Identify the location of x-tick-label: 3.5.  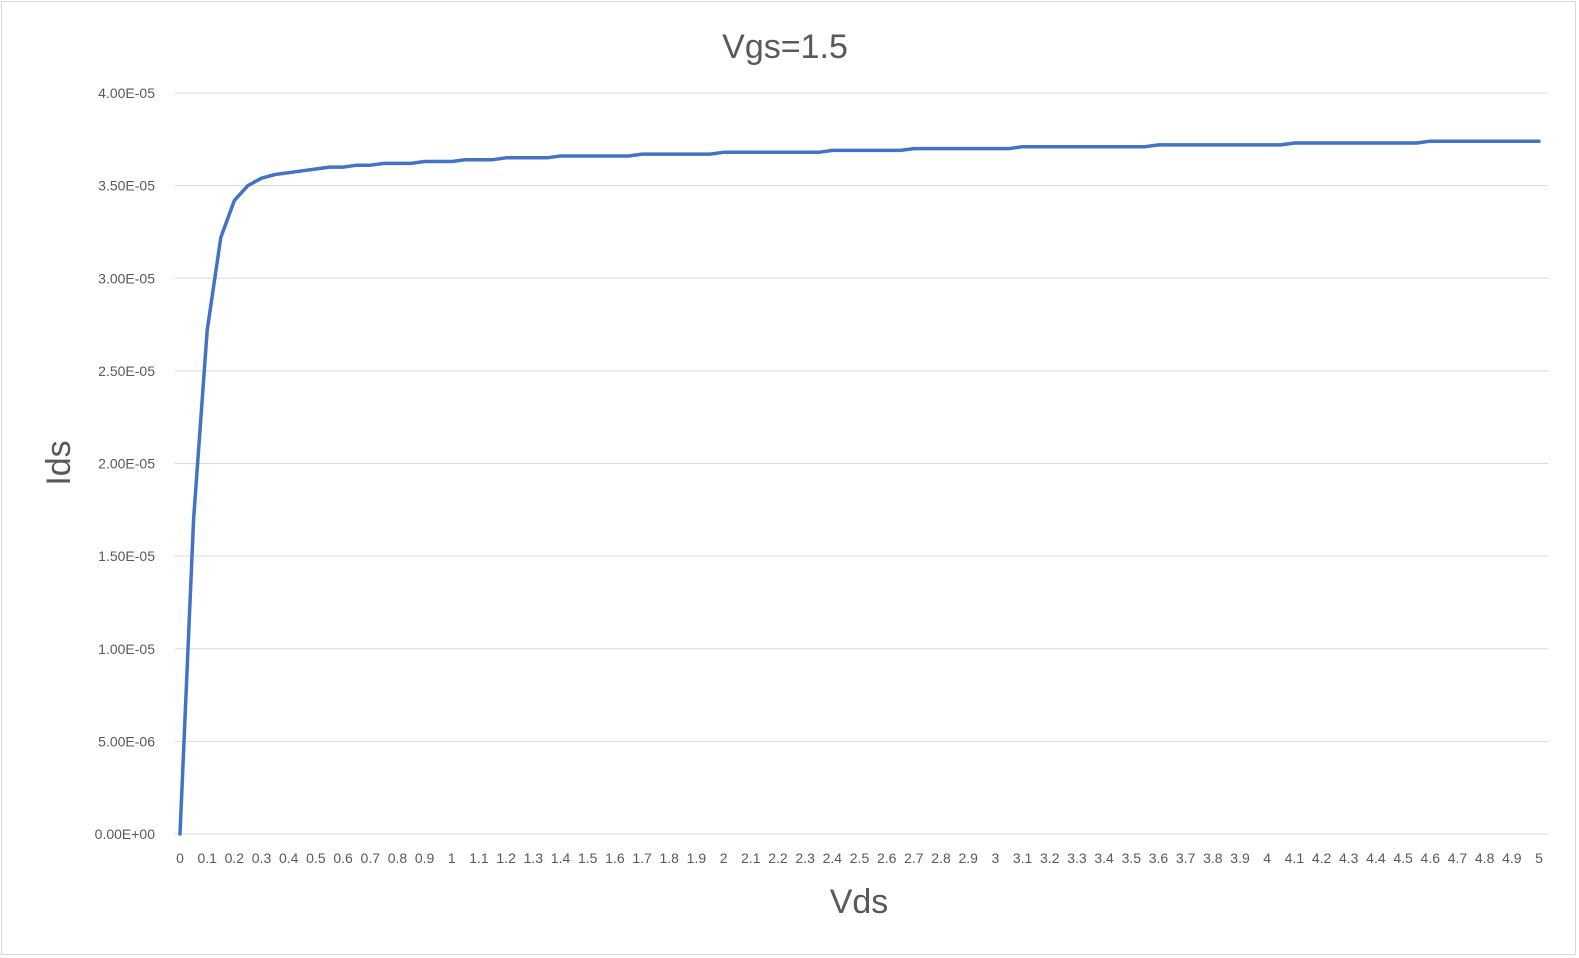
(1132, 858).